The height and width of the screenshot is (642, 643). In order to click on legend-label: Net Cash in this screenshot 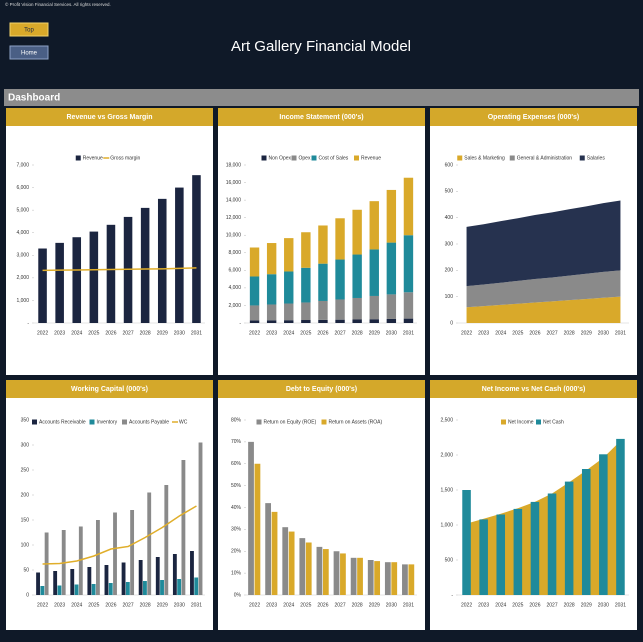, I will do `click(553, 422)`.